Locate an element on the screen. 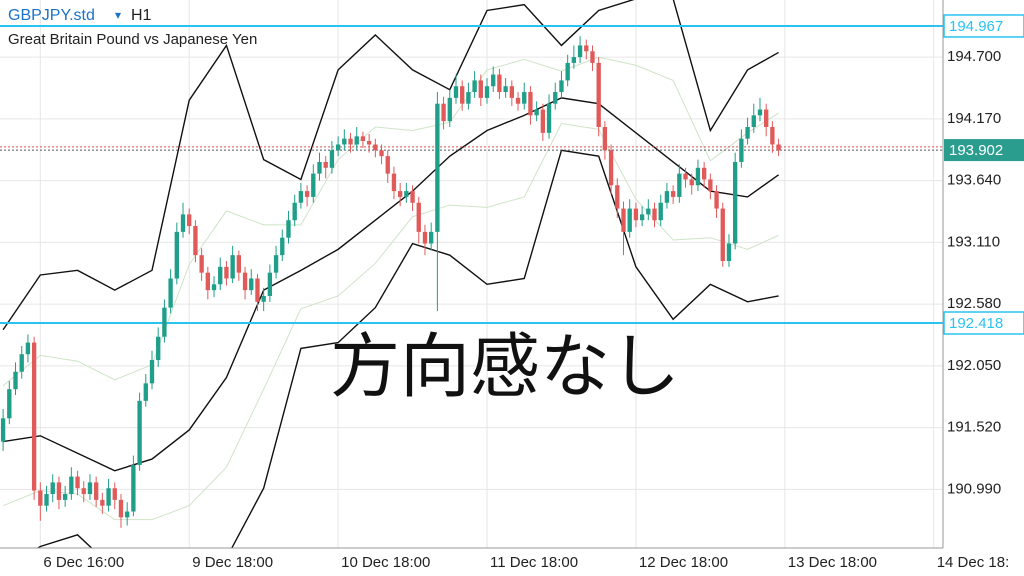 The height and width of the screenshot is (576, 1024). x-tick-label: 14 Dec 18: is located at coordinates (973, 562).